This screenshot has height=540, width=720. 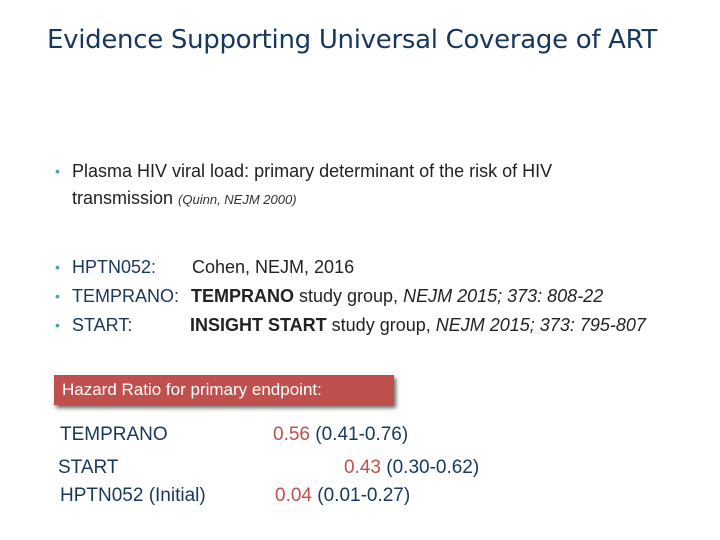 I want to click on intro-reference: (Quinn, NEJM 2000), so click(x=237, y=199).